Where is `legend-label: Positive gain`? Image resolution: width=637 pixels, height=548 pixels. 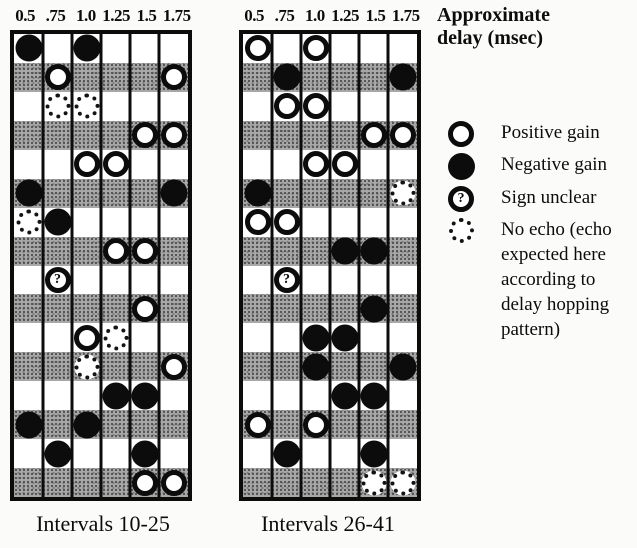
legend-label: Positive gain is located at coordinates (550, 132).